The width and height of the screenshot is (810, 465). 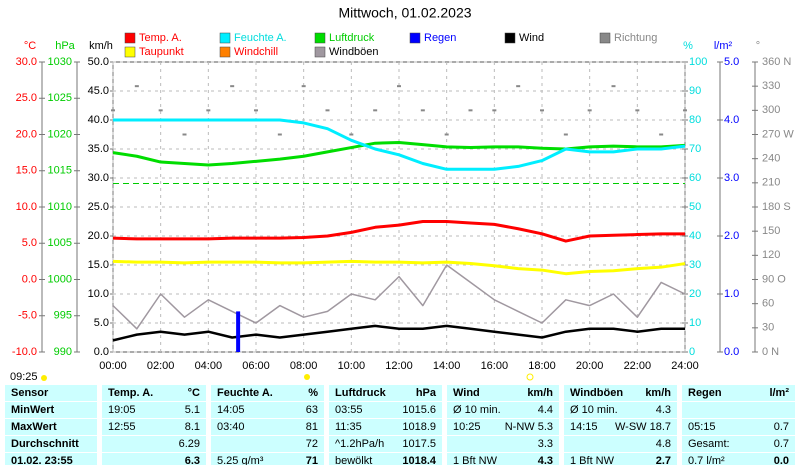 I want to click on cell-text: 4.4, so click(x=545, y=410).